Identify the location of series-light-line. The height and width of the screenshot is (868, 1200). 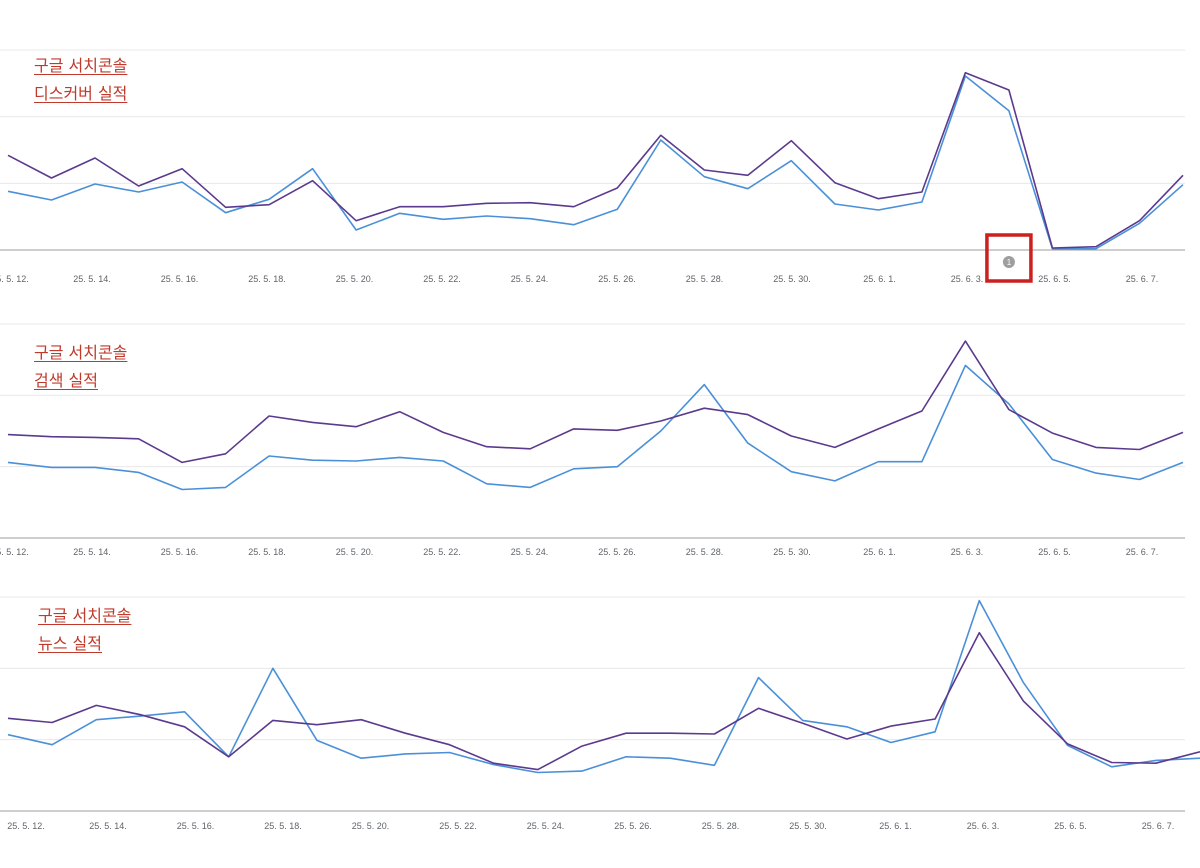
(595, 427).